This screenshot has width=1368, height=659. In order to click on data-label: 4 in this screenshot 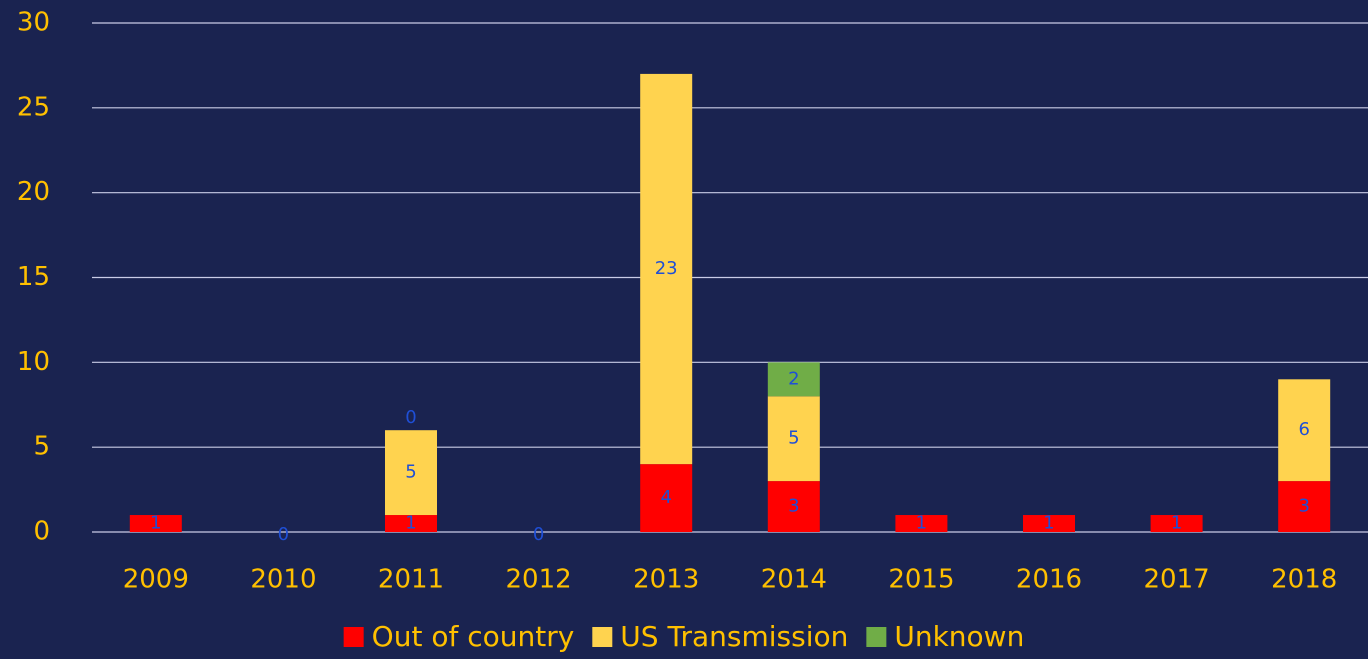, I will do `click(665, 497)`.